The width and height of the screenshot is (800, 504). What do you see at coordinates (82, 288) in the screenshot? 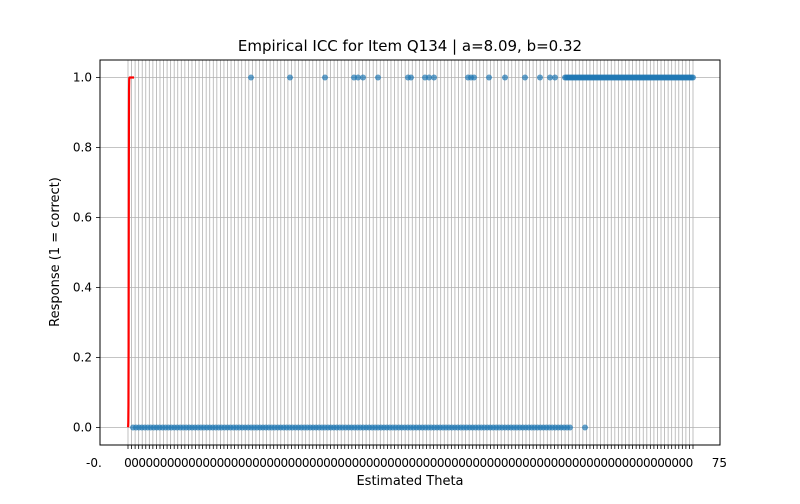
I see `y-tick-label: 0.4` at bounding box center [82, 288].